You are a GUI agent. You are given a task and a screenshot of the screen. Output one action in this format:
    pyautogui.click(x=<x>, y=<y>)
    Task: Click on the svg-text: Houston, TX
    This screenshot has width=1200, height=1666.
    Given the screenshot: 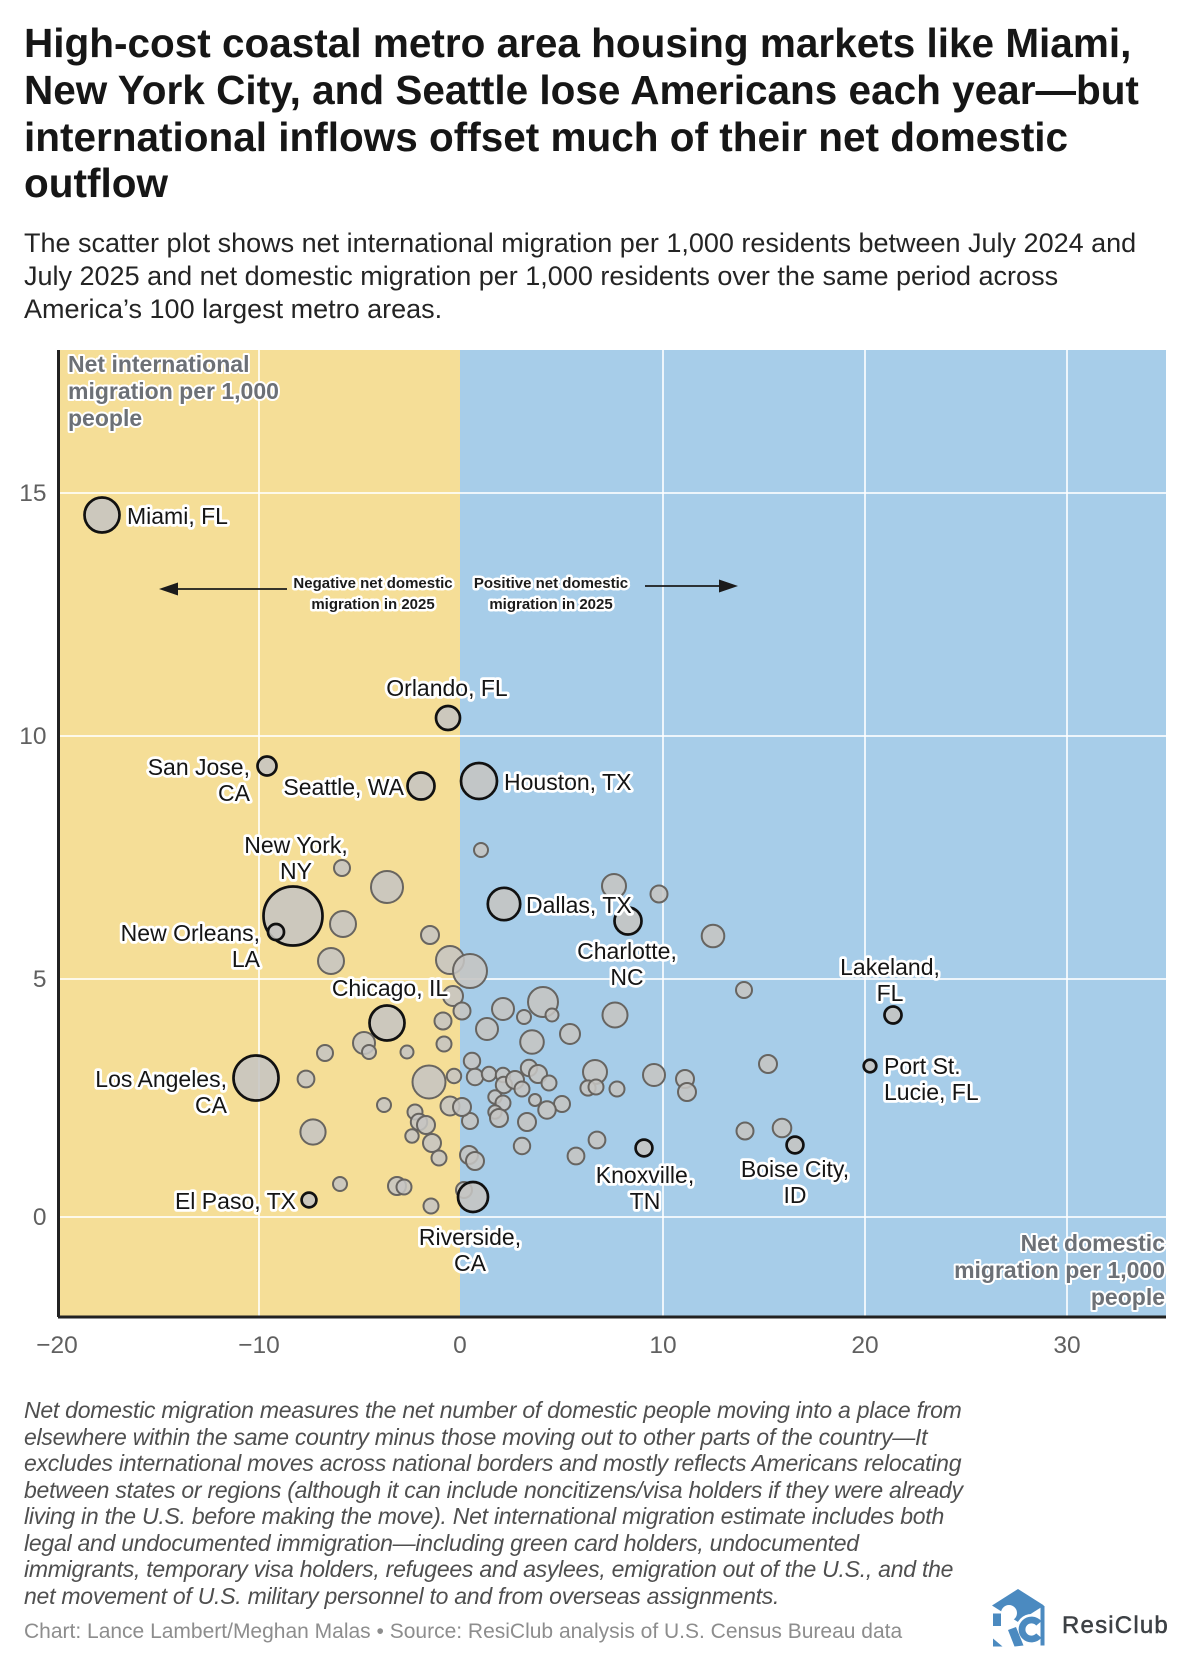 What is the action you would take?
    pyautogui.click(x=567, y=782)
    